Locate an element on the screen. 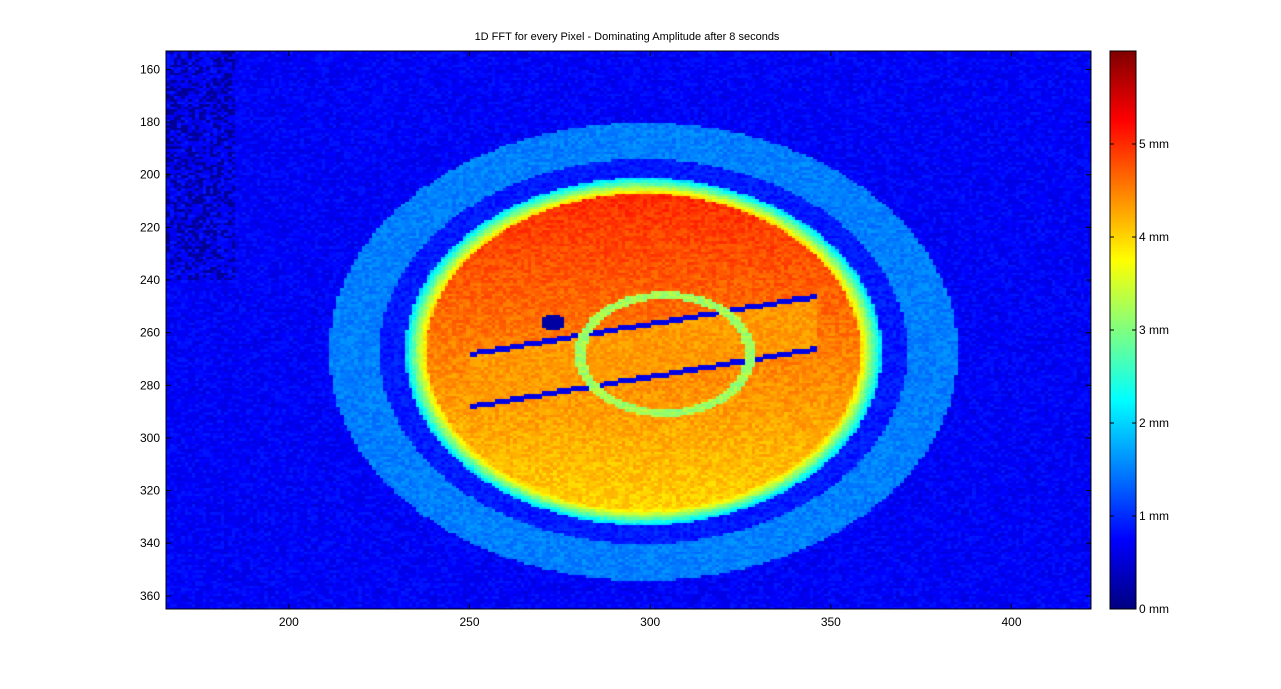  x-tick-label: 400 is located at coordinates (1011, 622).